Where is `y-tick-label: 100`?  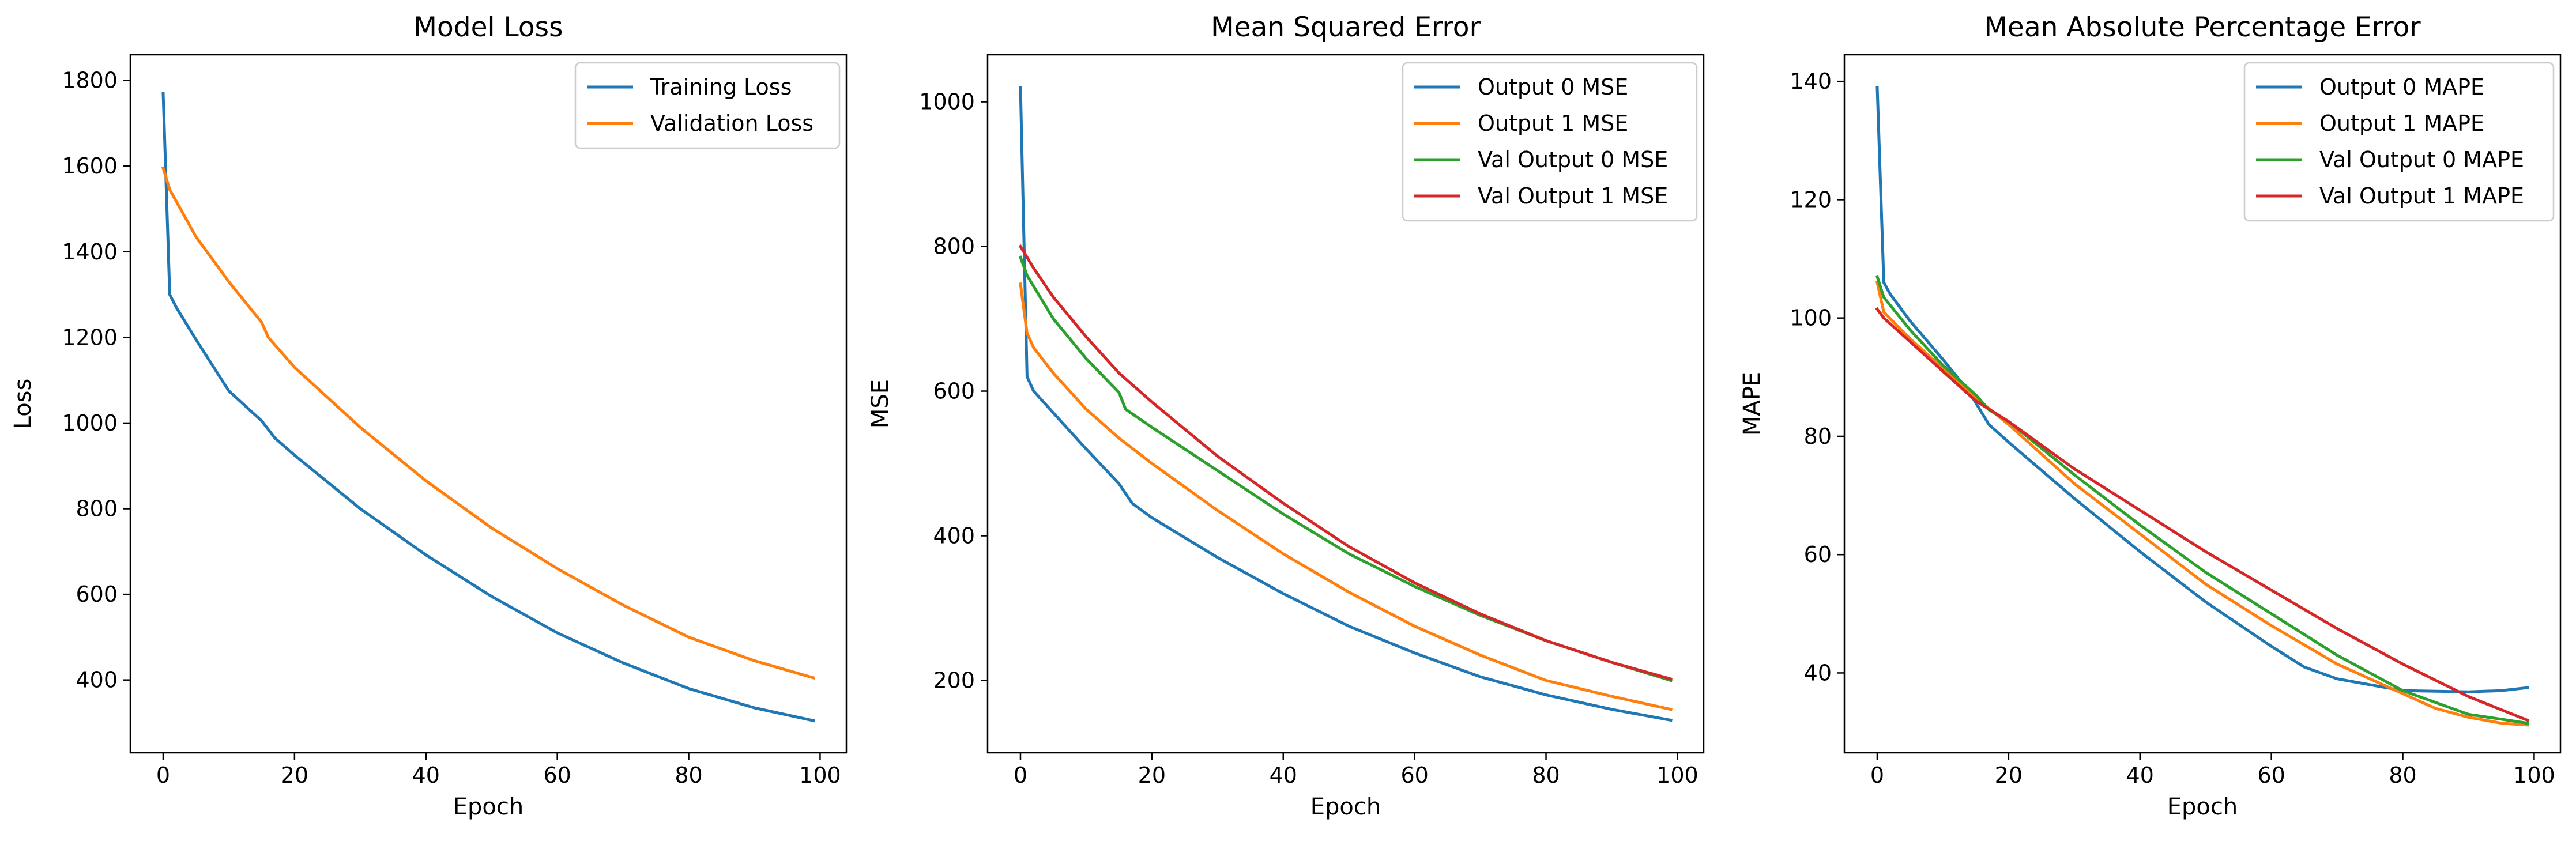 y-tick-label: 100 is located at coordinates (1811, 318).